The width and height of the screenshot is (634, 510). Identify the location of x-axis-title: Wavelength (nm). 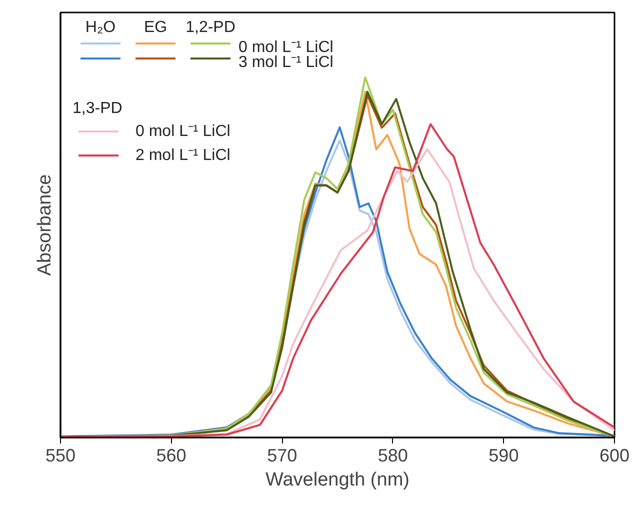
(338, 480).